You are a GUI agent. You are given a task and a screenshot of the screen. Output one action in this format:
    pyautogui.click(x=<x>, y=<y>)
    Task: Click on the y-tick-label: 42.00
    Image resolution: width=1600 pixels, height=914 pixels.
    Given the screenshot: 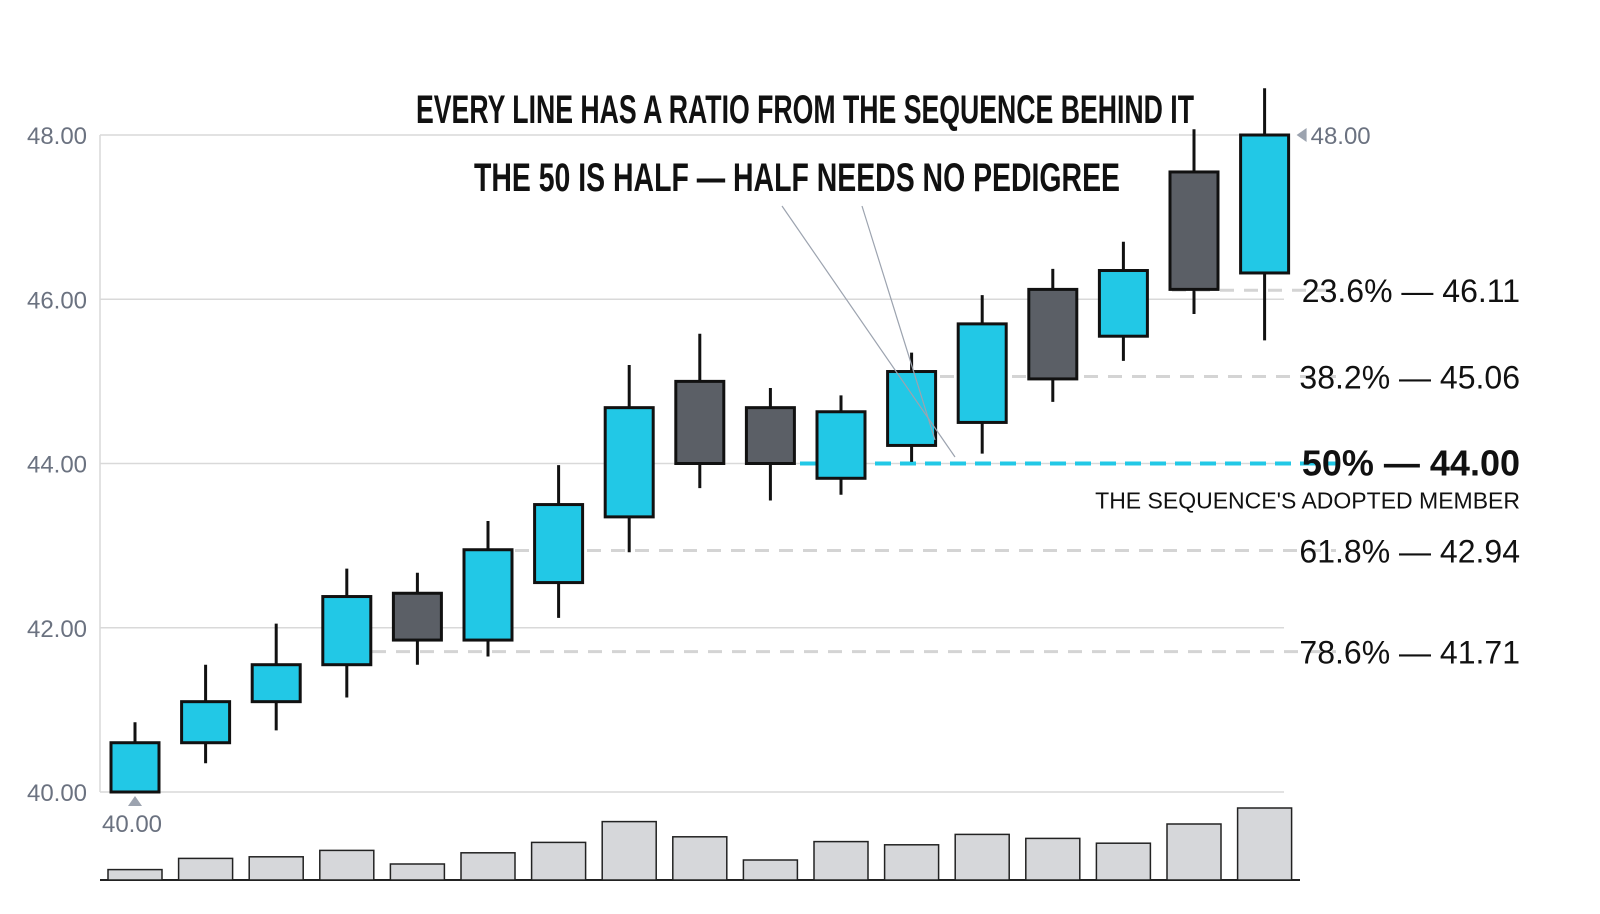 What is the action you would take?
    pyautogui.click(x=57, y=629)
    